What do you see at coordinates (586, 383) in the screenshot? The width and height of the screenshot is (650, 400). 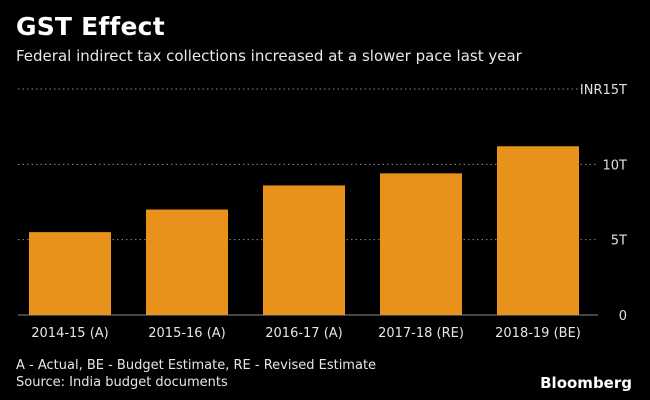 I see `bloomberg-logo: Bloomberg` at bounding box center [586, 383].